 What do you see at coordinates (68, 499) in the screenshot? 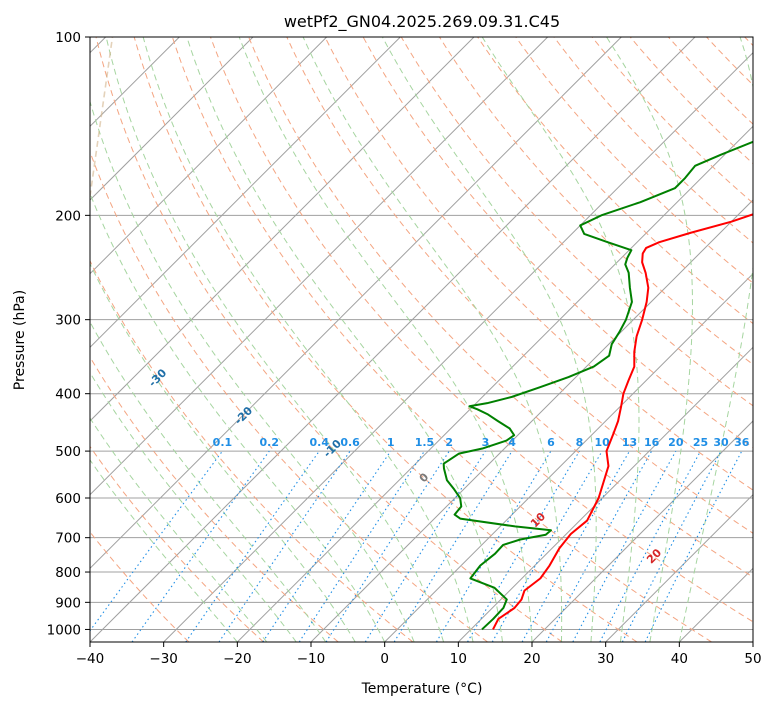
I see `y-tick-label: 600` at bounding box center [68, 499].